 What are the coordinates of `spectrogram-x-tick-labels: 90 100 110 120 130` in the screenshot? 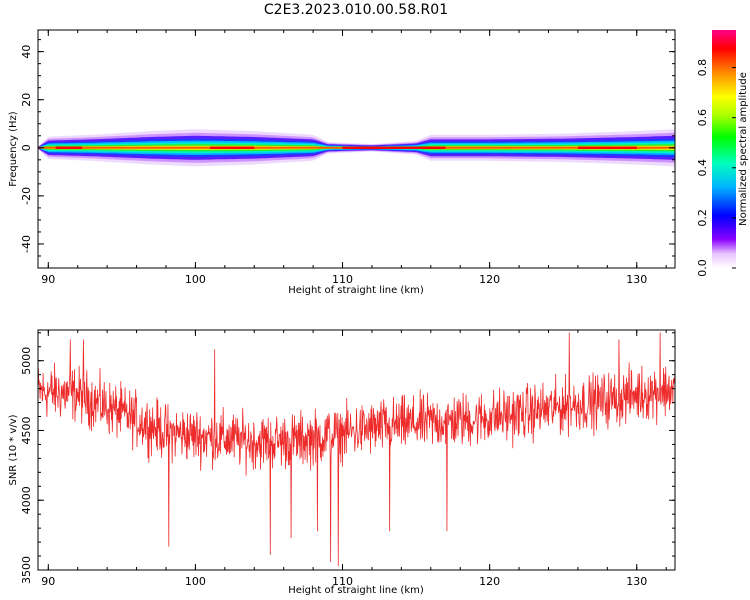 It's located at (344, 279).